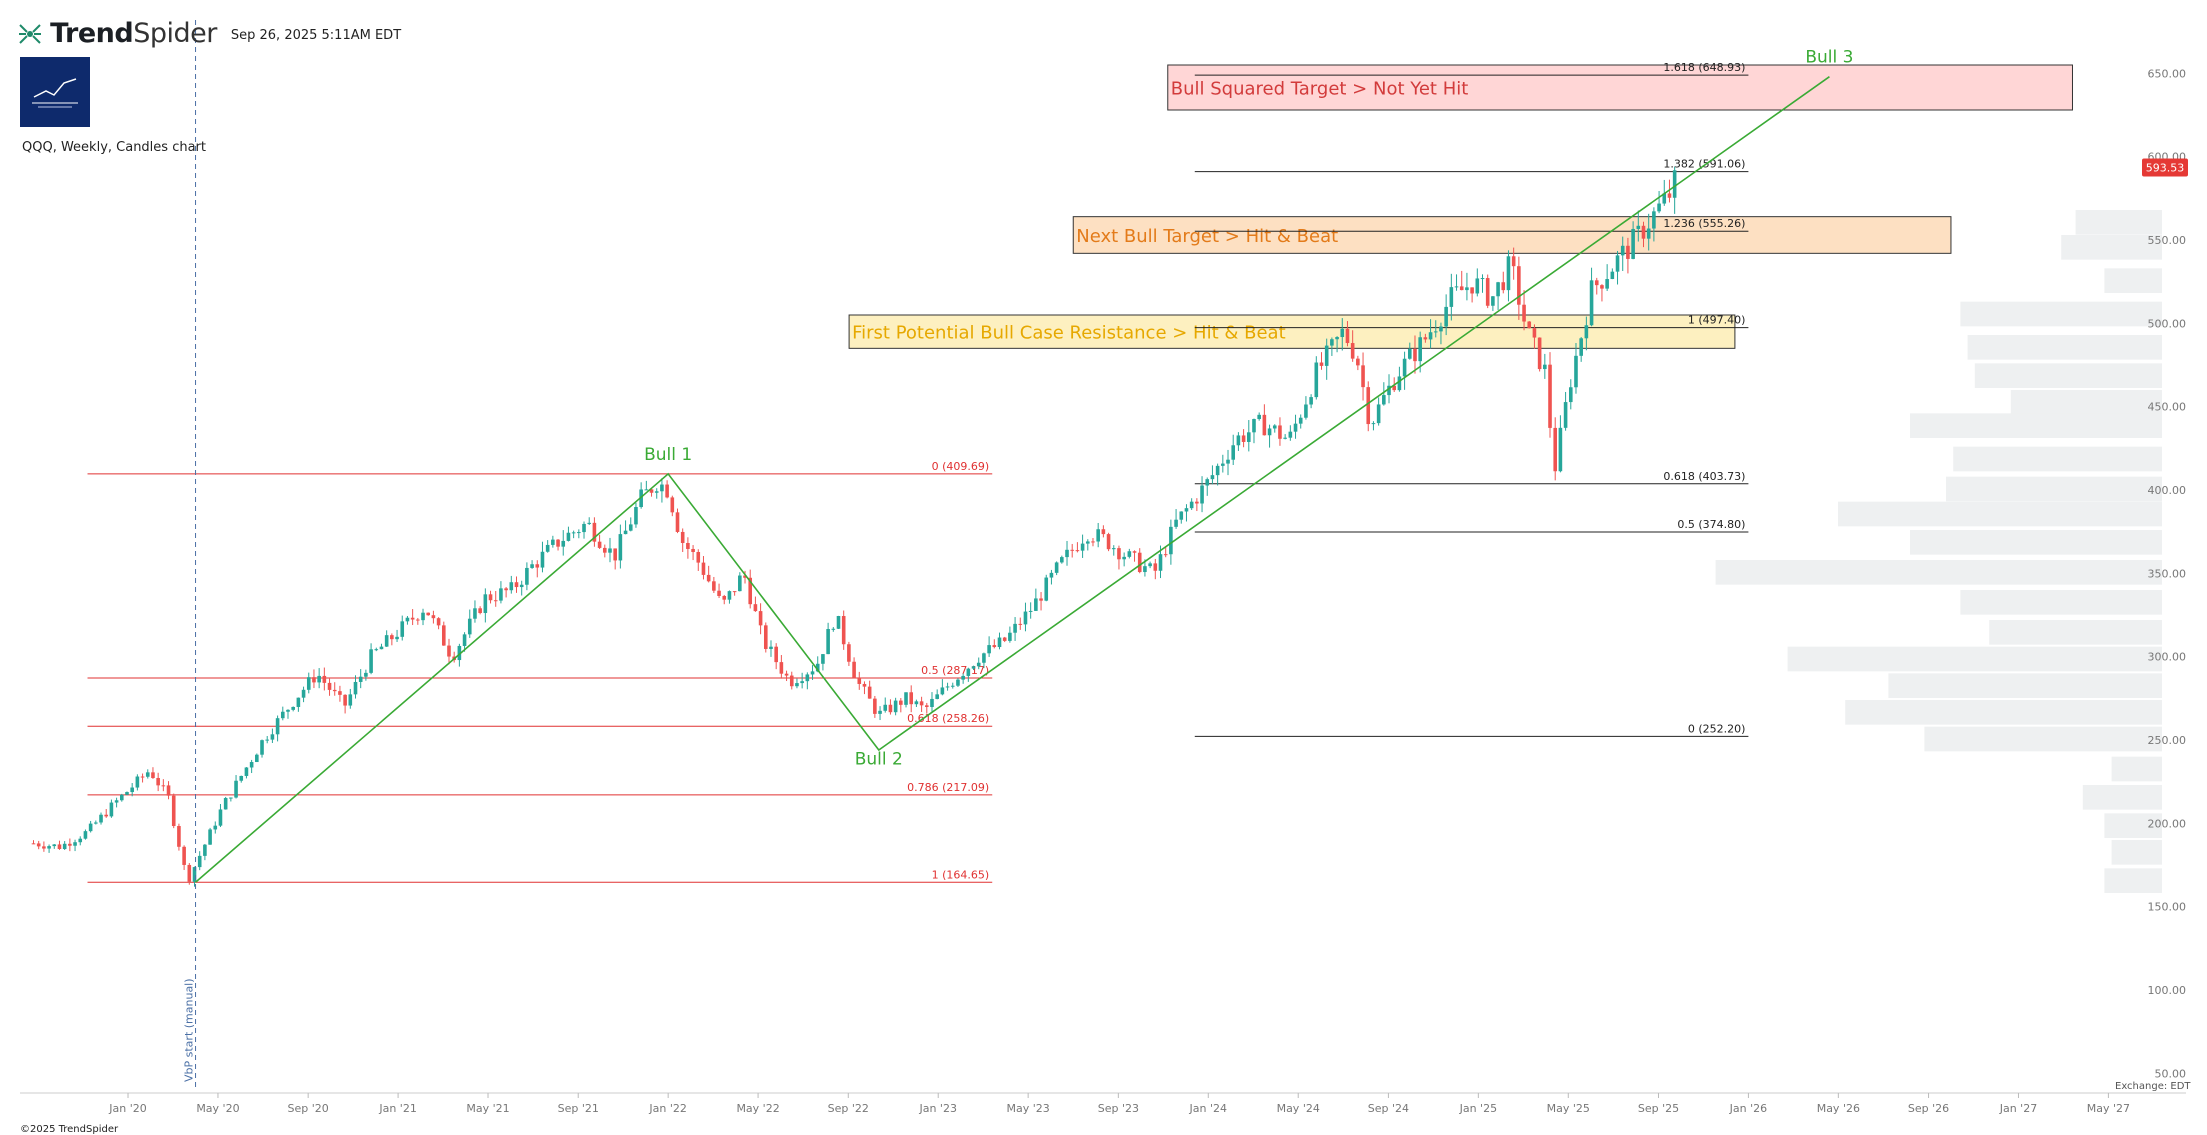 The width and height of the screenshot is (2207, 1135). Describe the element at coordinates (1938, 551) in the screenshot. I see `volume-profile` at that location.